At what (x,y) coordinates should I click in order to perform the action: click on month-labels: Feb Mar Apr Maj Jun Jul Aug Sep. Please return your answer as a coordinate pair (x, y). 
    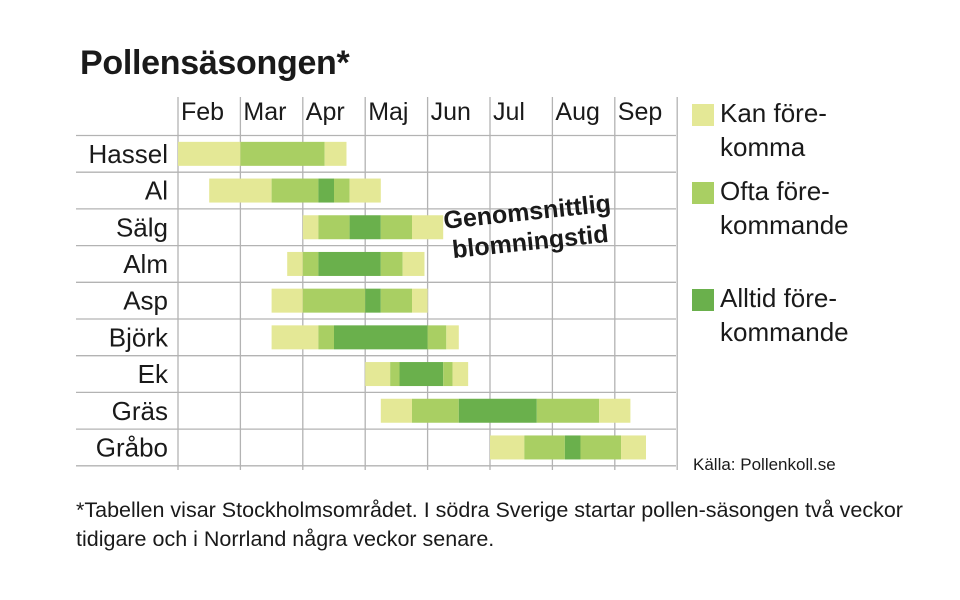
    Looking at the image, I should click on (421, 112).